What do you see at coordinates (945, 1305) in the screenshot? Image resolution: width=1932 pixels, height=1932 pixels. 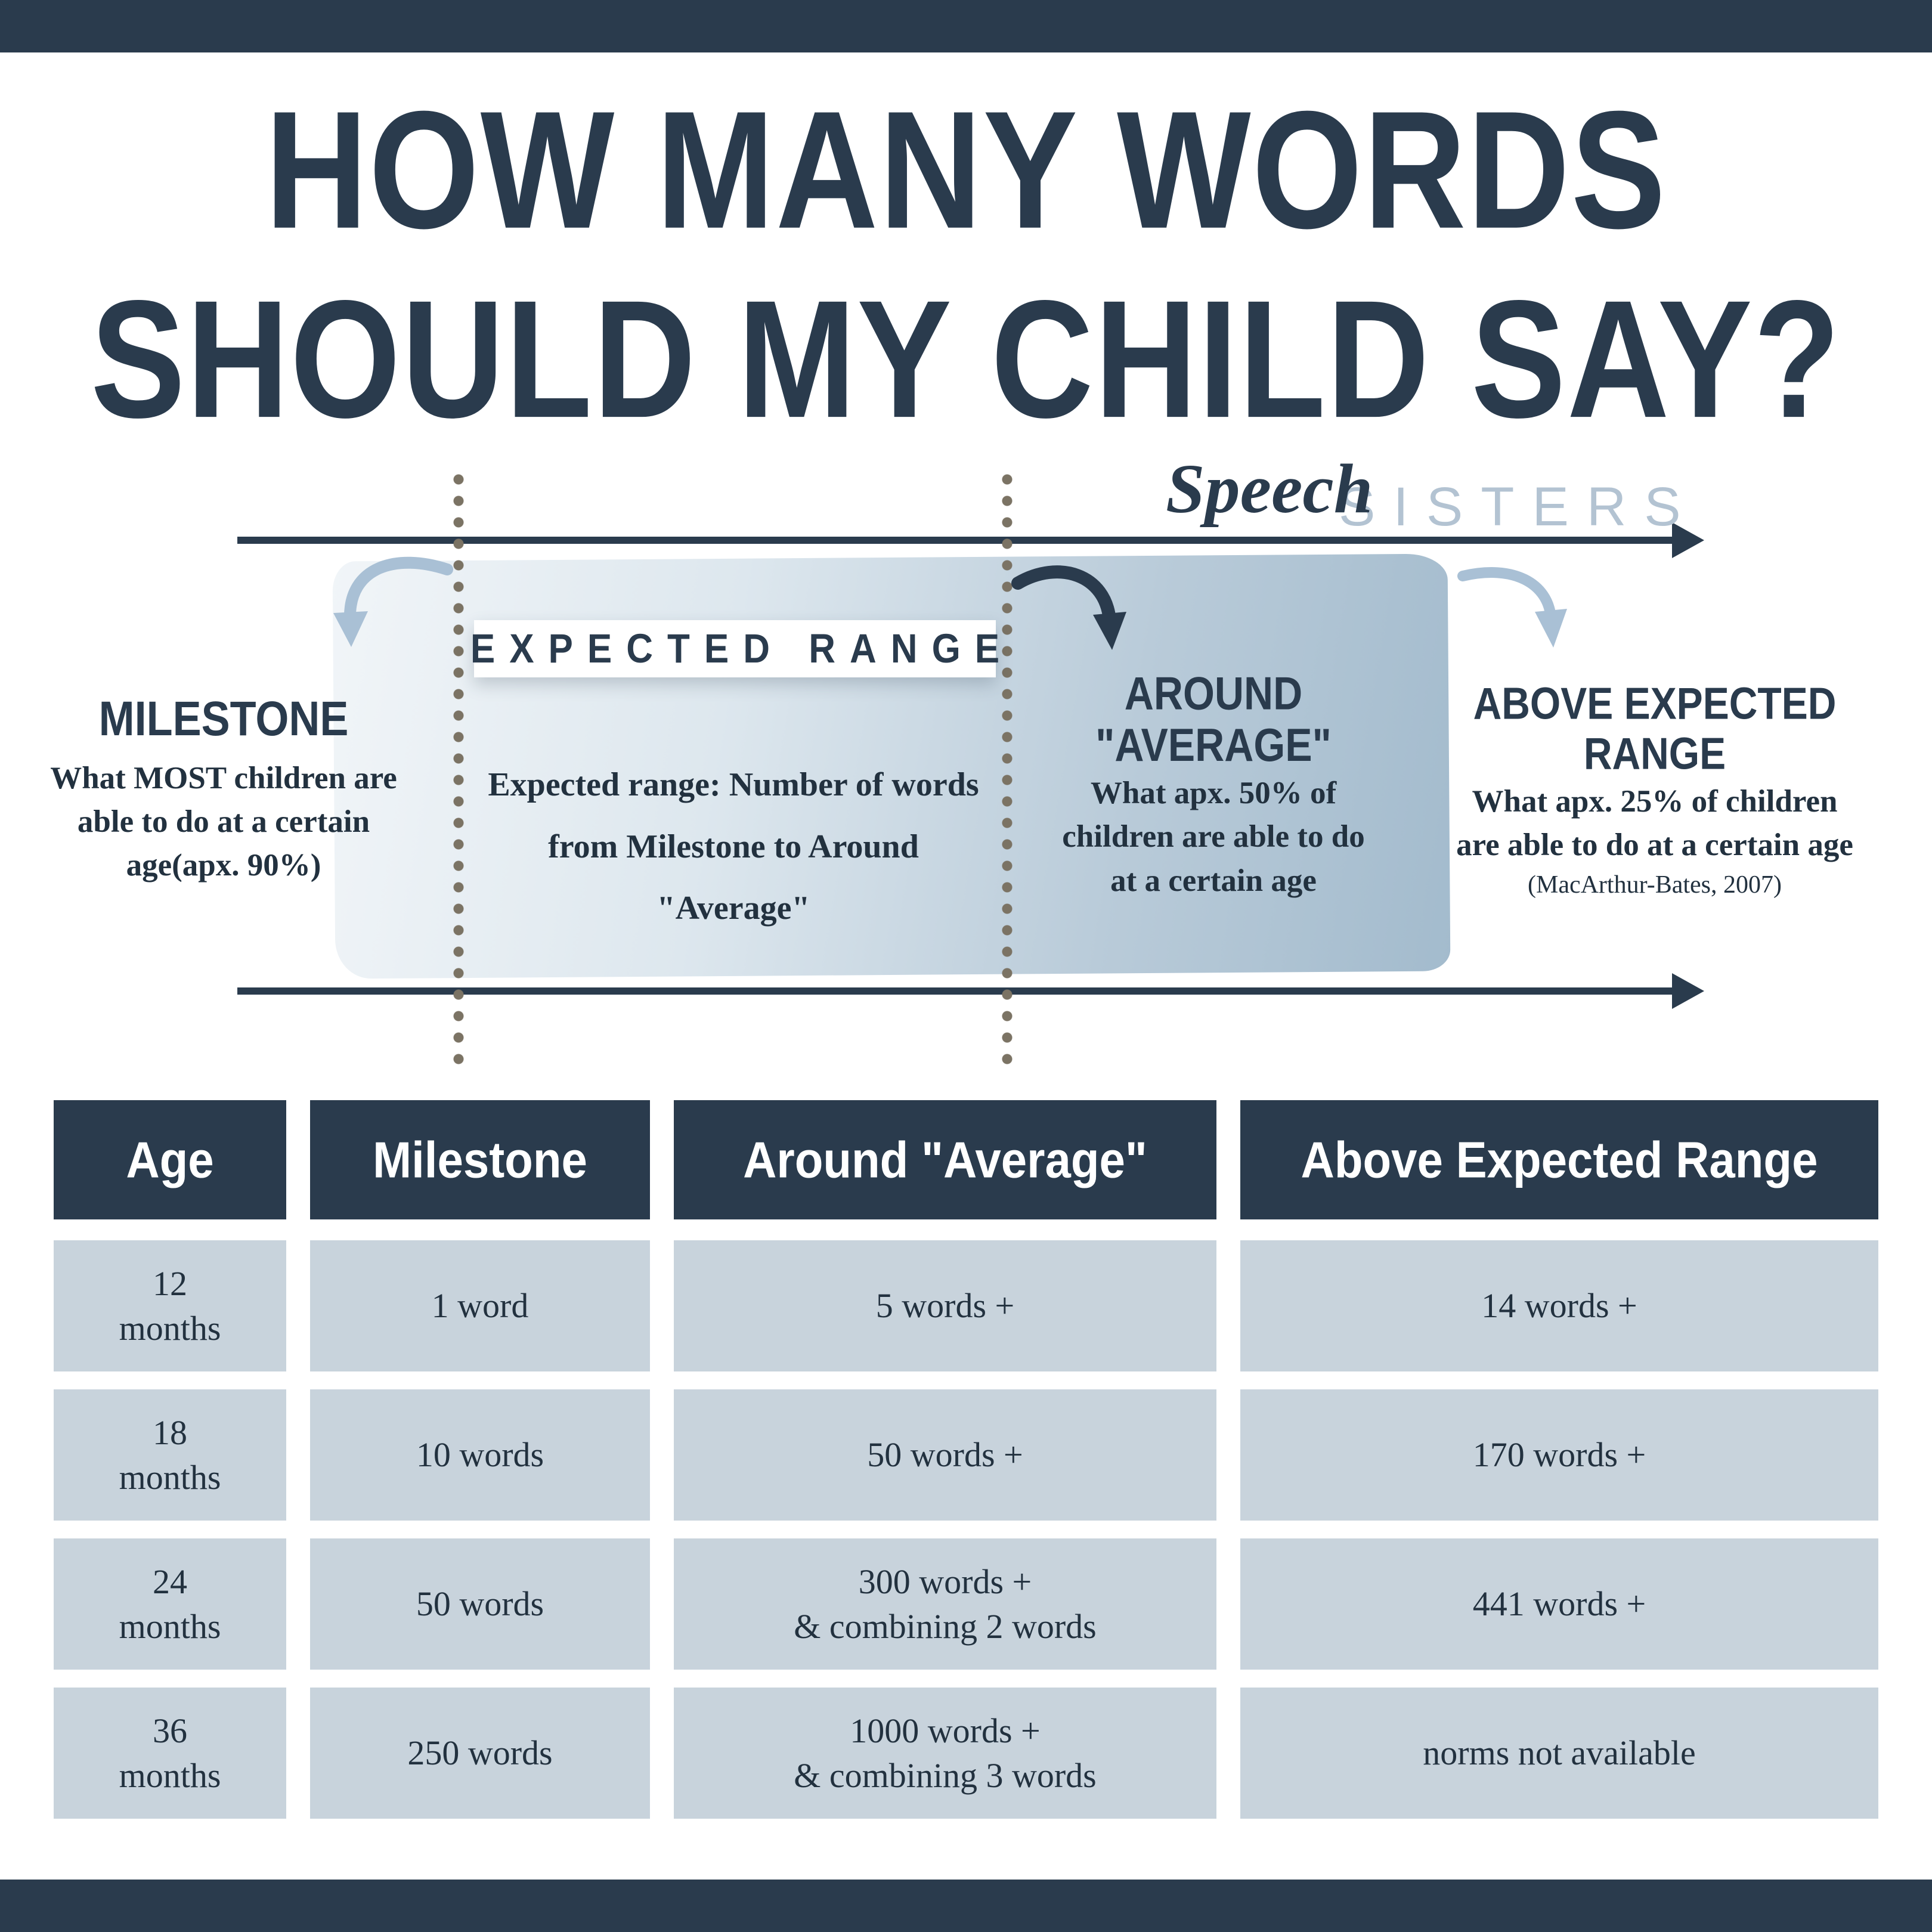 I see `table-cell-around-average: 5 words +` at bounding box center [945, 1305].